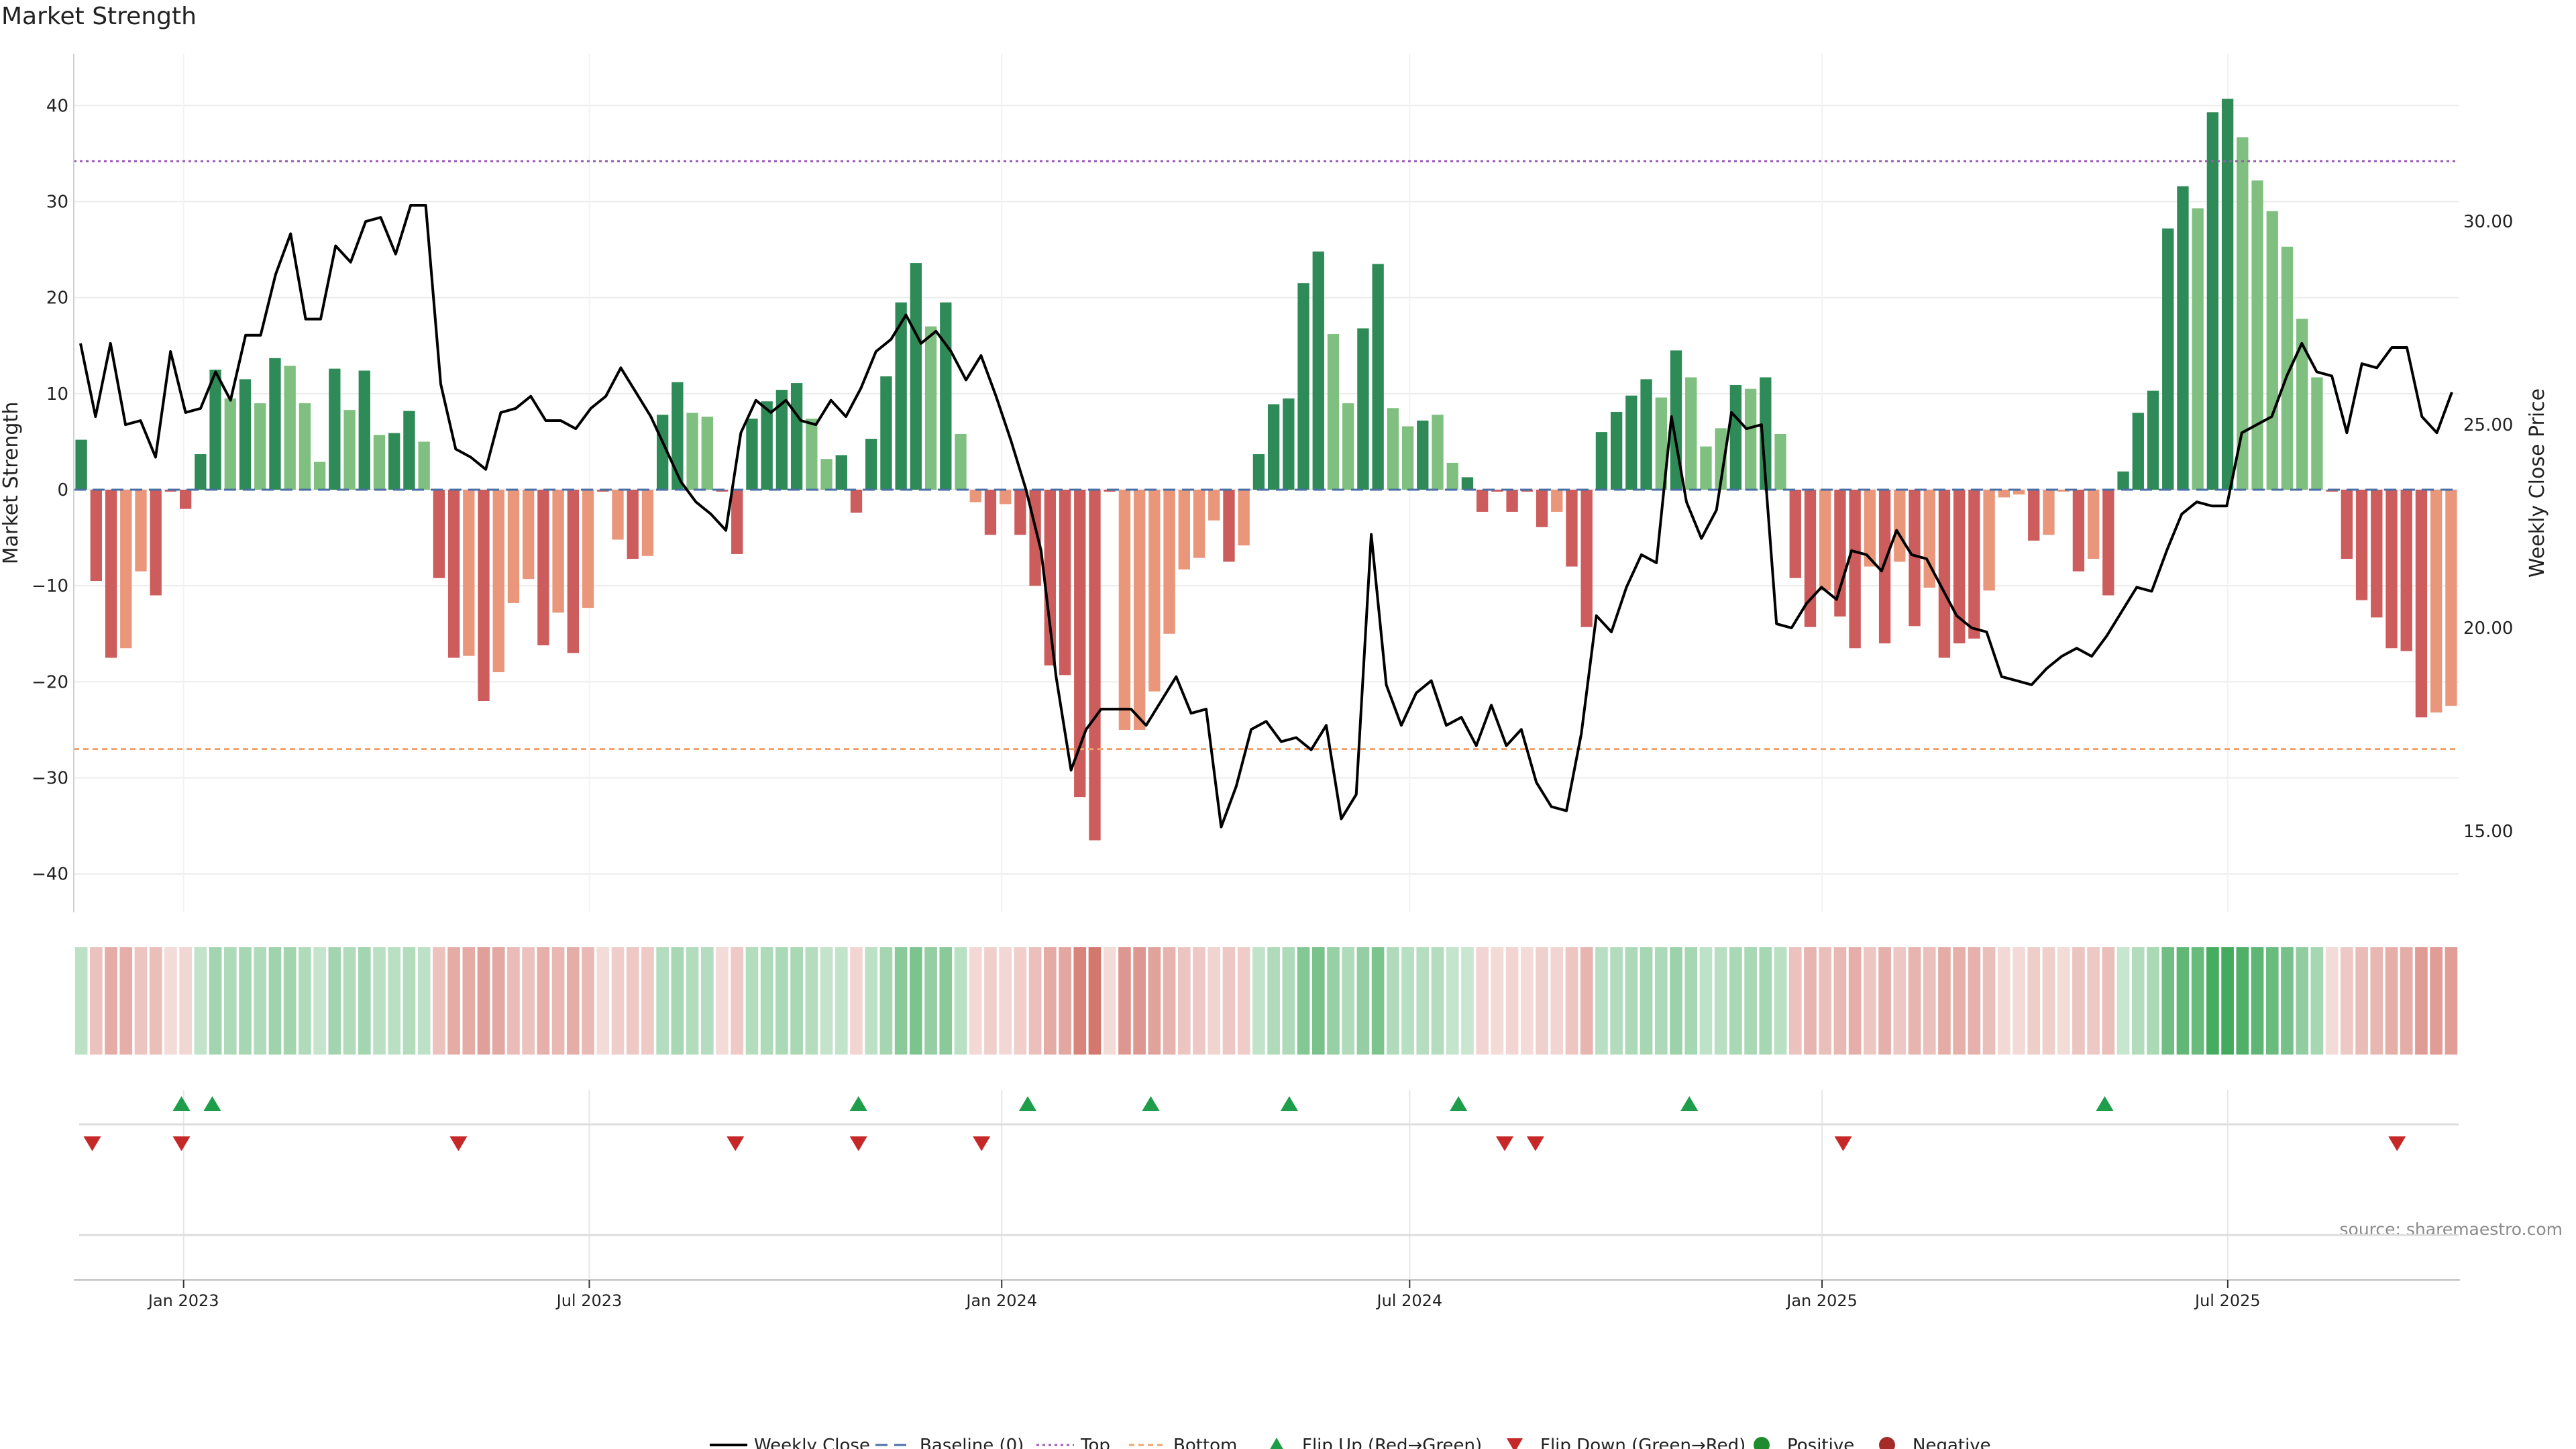 The width and height of the screenshot is (2576, 1449). What do you see at coordinates (1821, 1300) in the screenshot?
I see `x-tick-label: Jan 2025` at bounding box center [1821, 1300].